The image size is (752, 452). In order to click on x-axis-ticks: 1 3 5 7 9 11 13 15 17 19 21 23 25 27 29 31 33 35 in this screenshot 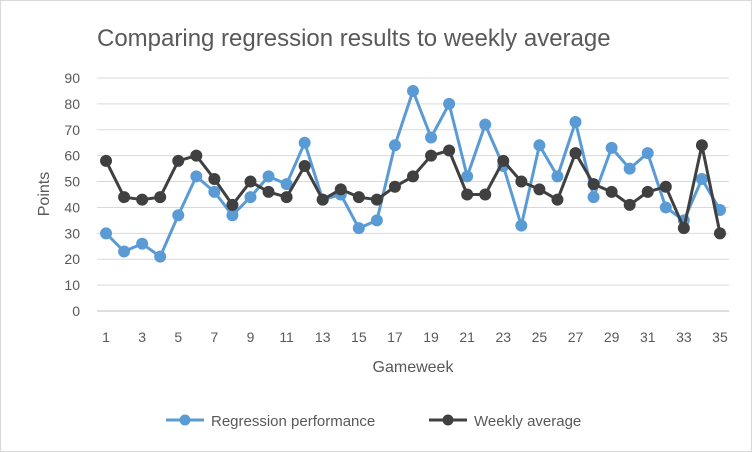, I will do `click(415, 337)`.